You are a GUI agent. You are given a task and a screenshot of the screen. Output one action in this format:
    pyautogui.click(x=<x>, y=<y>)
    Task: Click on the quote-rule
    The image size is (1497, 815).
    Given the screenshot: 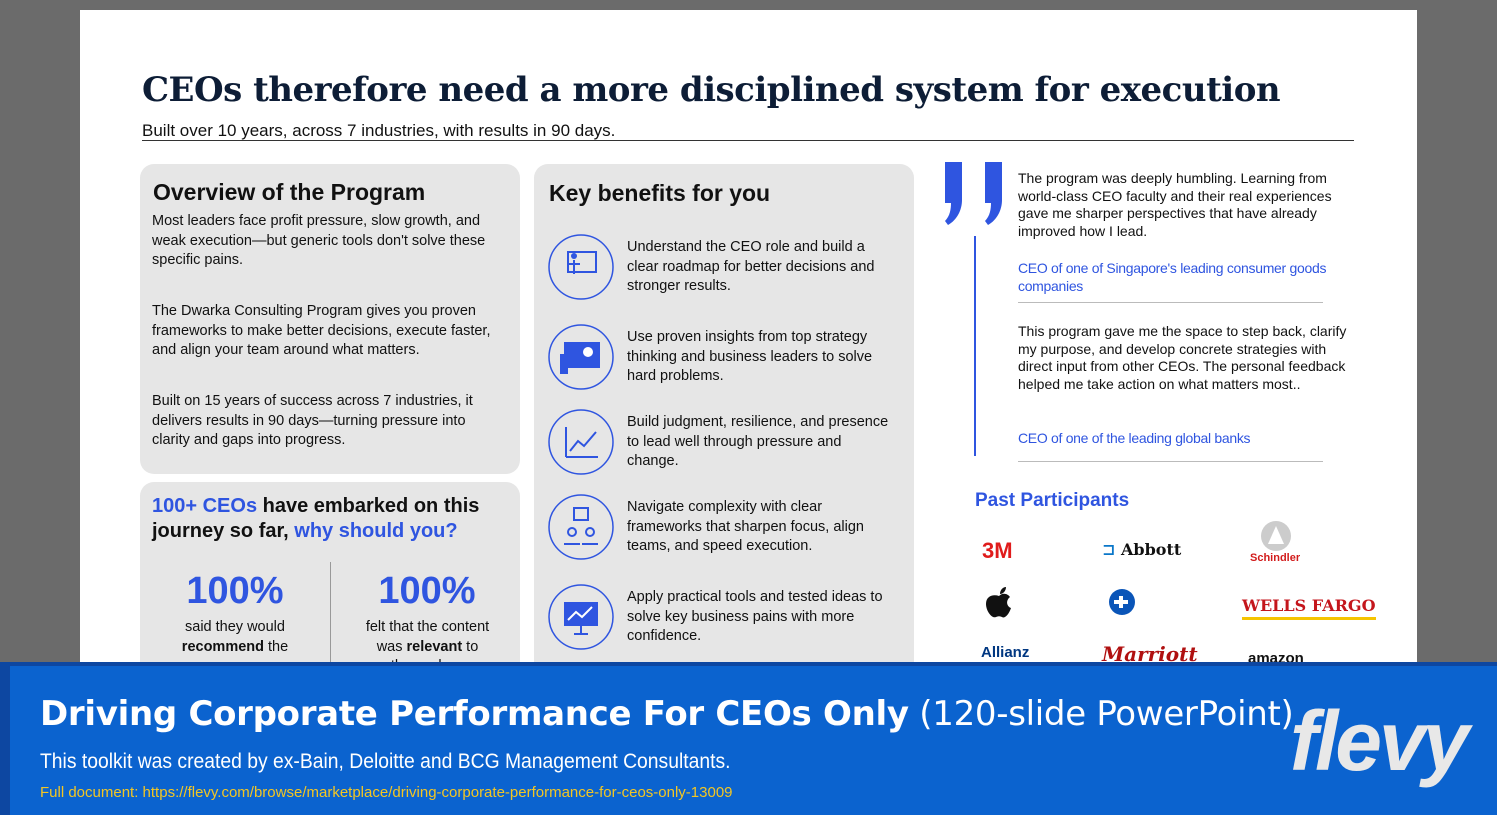 What is the action you would take?
    pyautogui.click(x=975, y=346)
    